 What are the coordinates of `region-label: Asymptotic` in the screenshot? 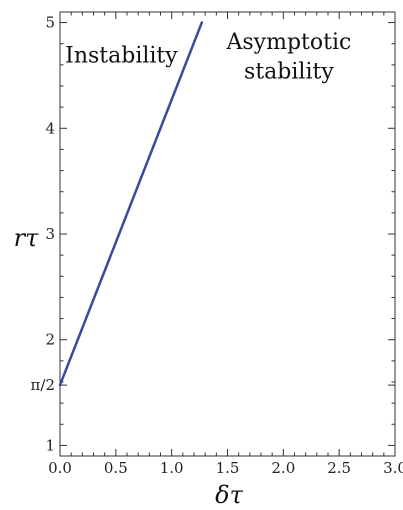 It's located at (288, 42).